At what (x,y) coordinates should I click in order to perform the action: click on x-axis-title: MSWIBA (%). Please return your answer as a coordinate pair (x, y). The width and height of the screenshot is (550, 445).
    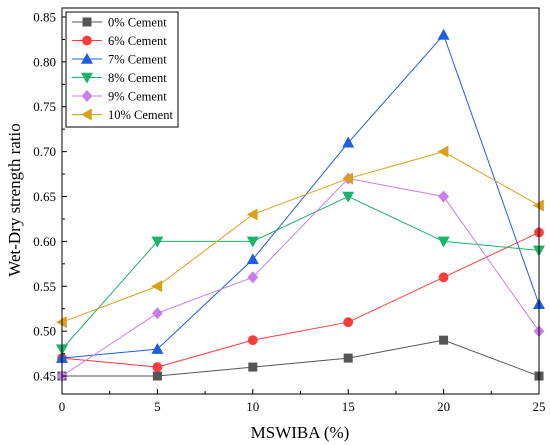
    Looking at the image, I should click on (300, 432).